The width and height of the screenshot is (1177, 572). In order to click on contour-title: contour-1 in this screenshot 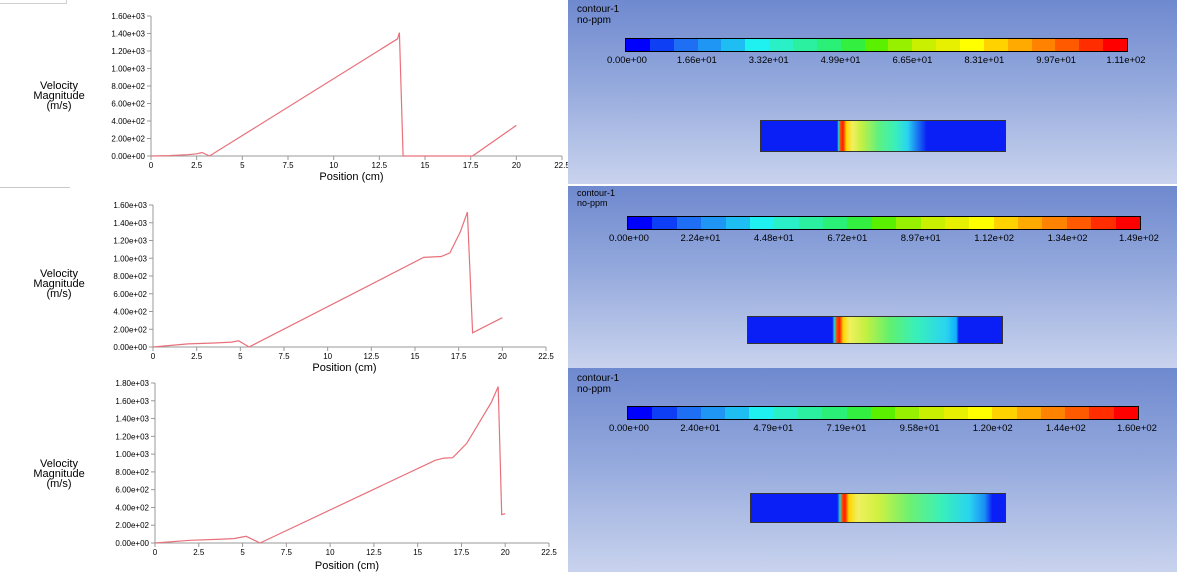, I will do `click(596, 193)`.